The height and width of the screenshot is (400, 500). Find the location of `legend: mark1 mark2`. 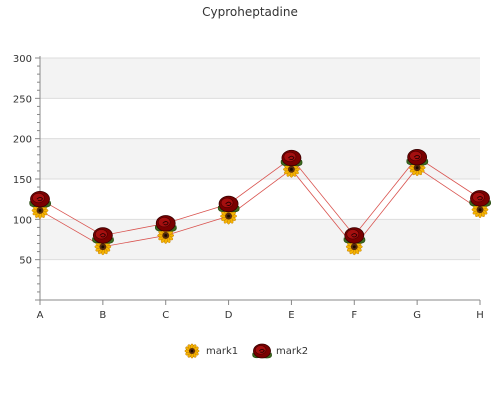

legend: mark1 mark2 is located at coordinates (246, 351).